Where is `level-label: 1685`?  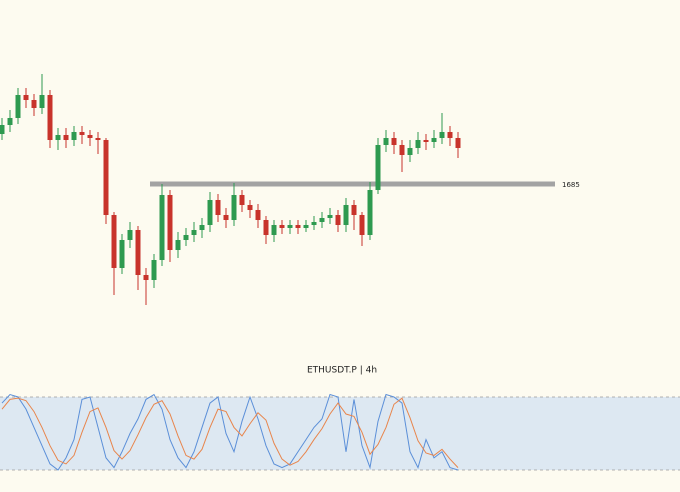
level-label: 1685 is located at coordinates (571, 185).